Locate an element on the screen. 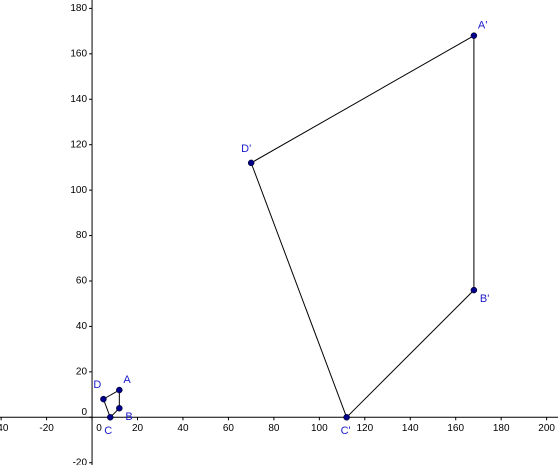 Image resolution: width=558 pixels, height=465 pixels. y-tick-label: 180 is located at coordinates (78, 8).